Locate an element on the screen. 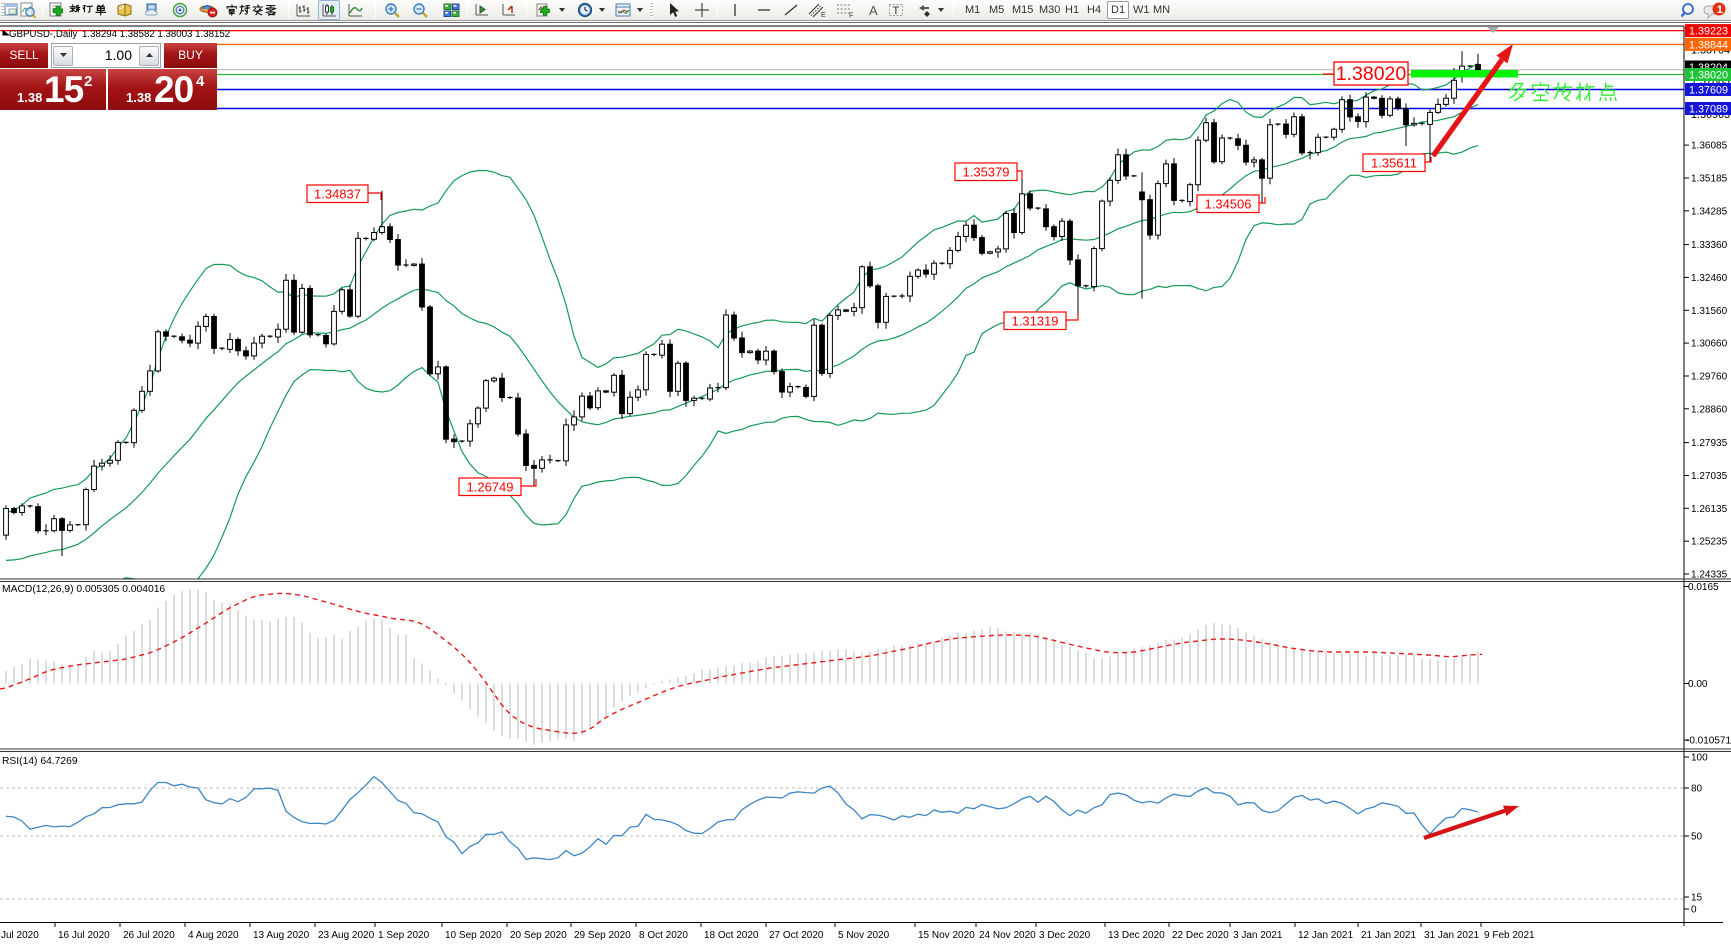 This screenshot has width=1731, height=948. svg-text: 15 Nov 2020 is located at coordinates (946, 935).